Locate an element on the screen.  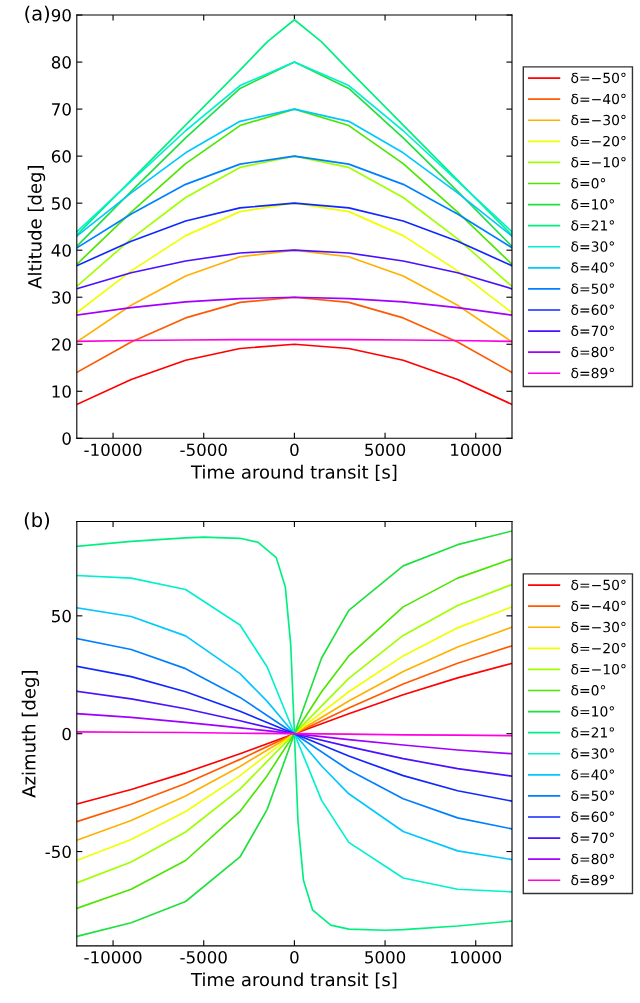
y-tick-label: 30 is located at coordinates (61, 297).